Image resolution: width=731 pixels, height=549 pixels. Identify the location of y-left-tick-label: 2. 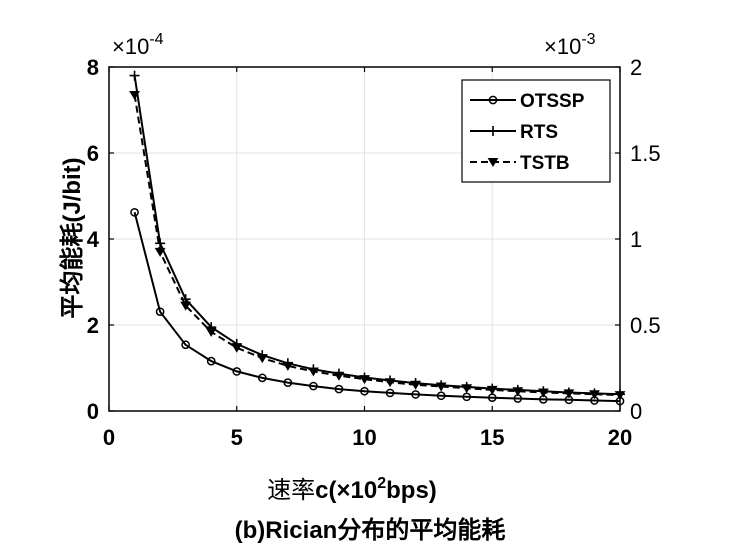
(93, 325).